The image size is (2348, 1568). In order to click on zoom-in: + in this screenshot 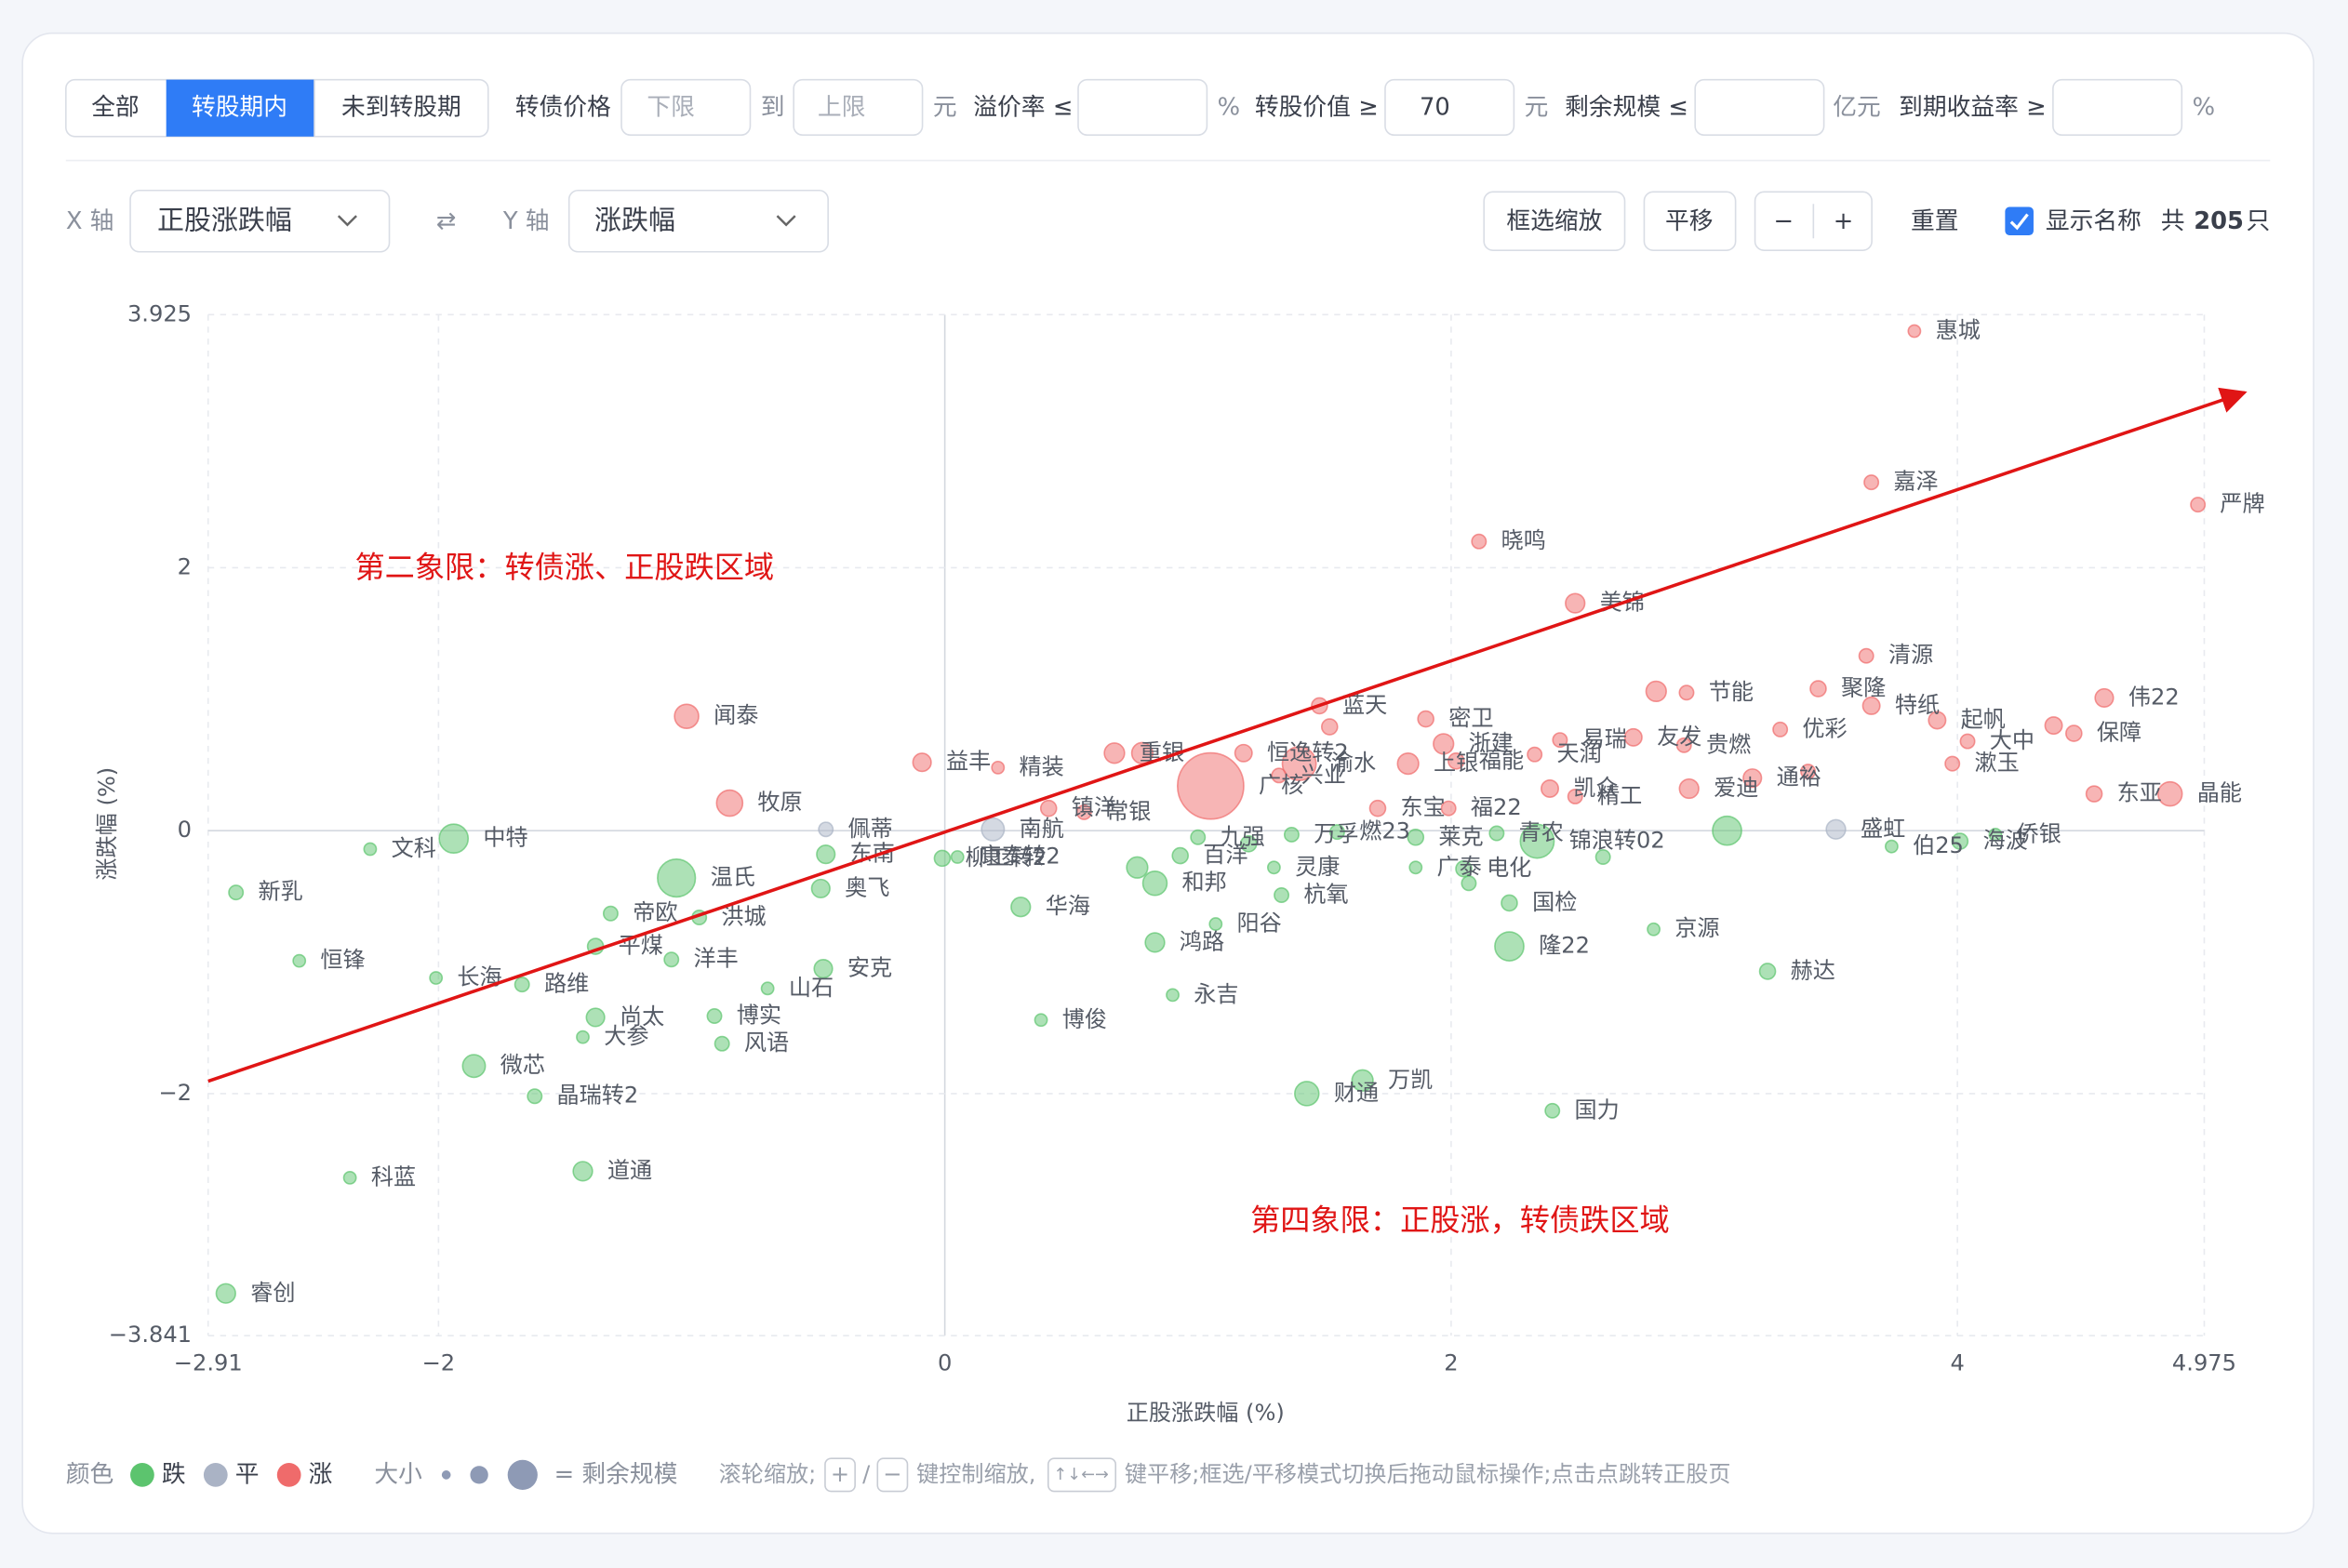, I will do `click(1844, 221)`.